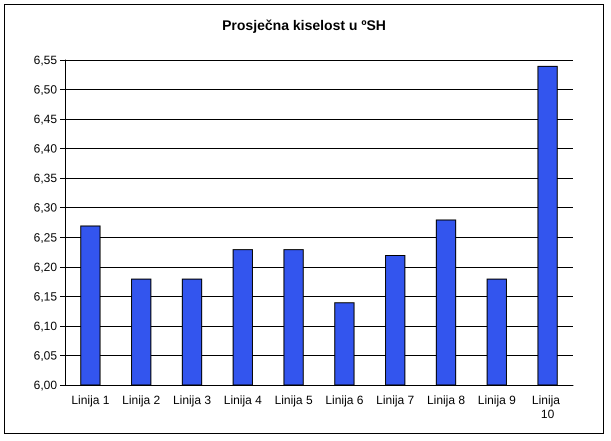  I want to click on y-tick-label: 6,35, so click(46, 178).